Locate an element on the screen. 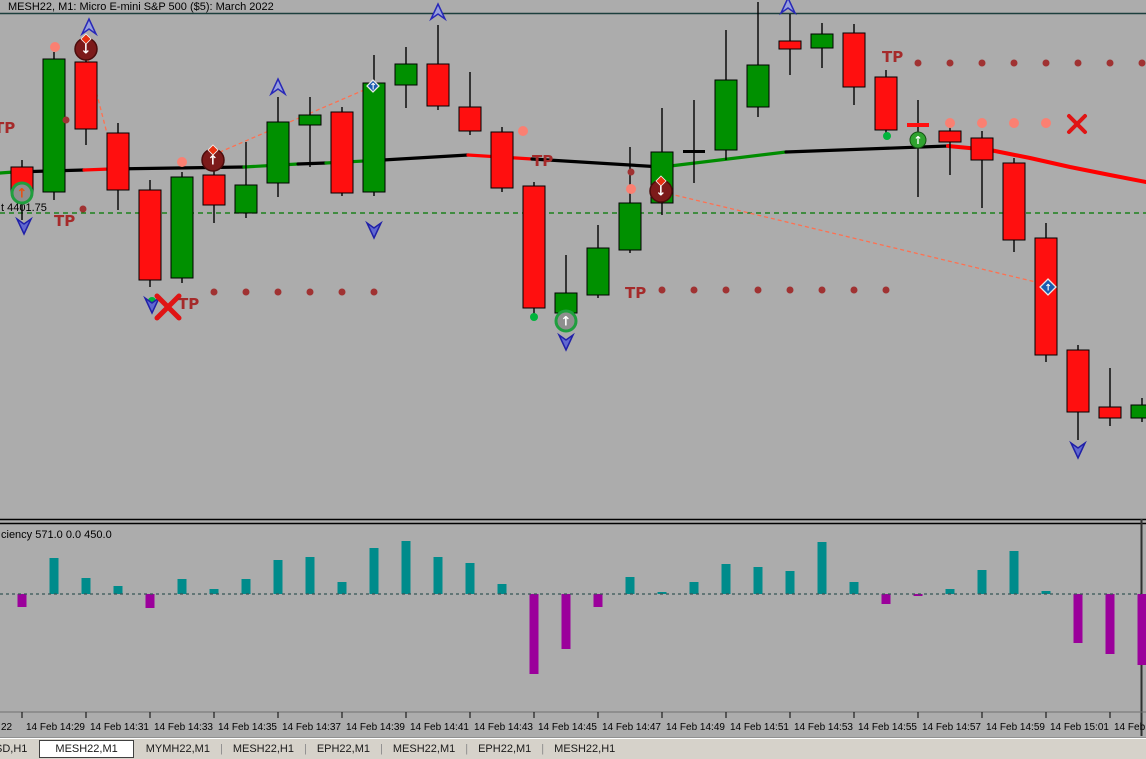  blue-down-arrow-icon is located at coordinates (152, 305).